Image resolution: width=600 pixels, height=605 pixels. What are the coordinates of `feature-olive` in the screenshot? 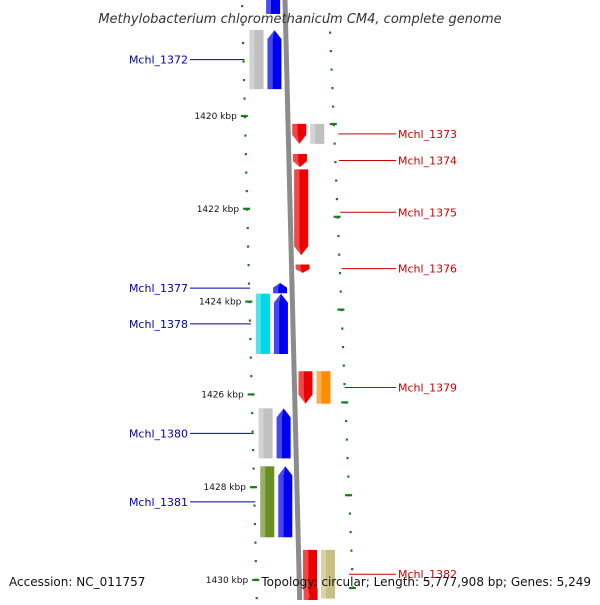 It's located at (267, 502).